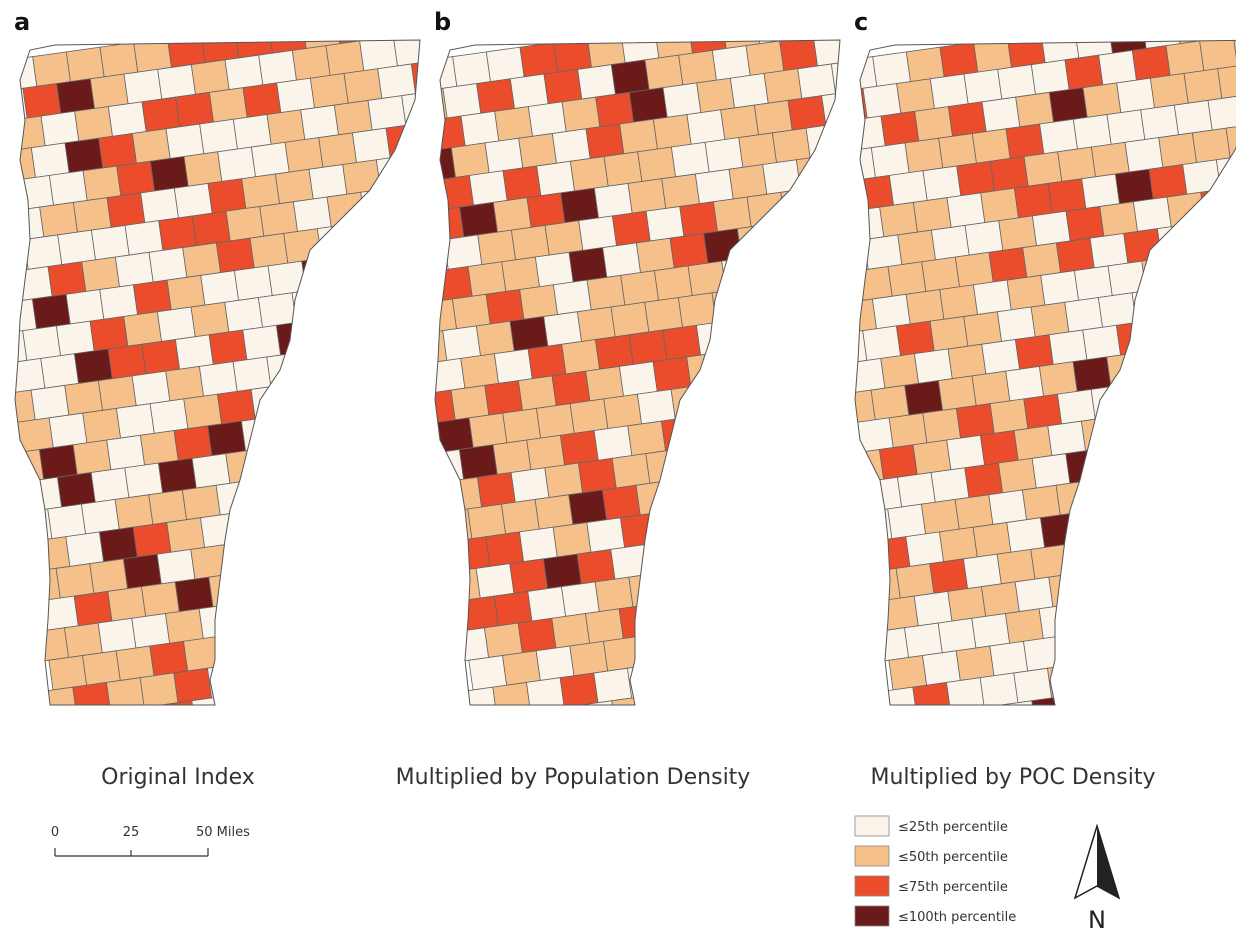 This screenshot has height=933, width=1236. Describe the element at coordinates (1097, 919) in the screenshot. I see `north-label: N` at that location.